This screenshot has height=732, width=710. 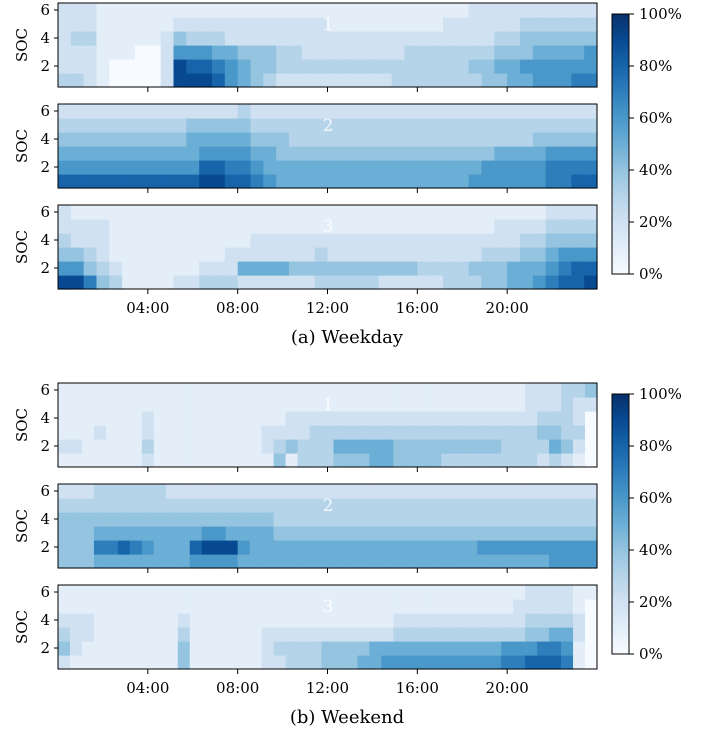 I want to click on y-axis-label: SOC, so click(x=22, y=247).